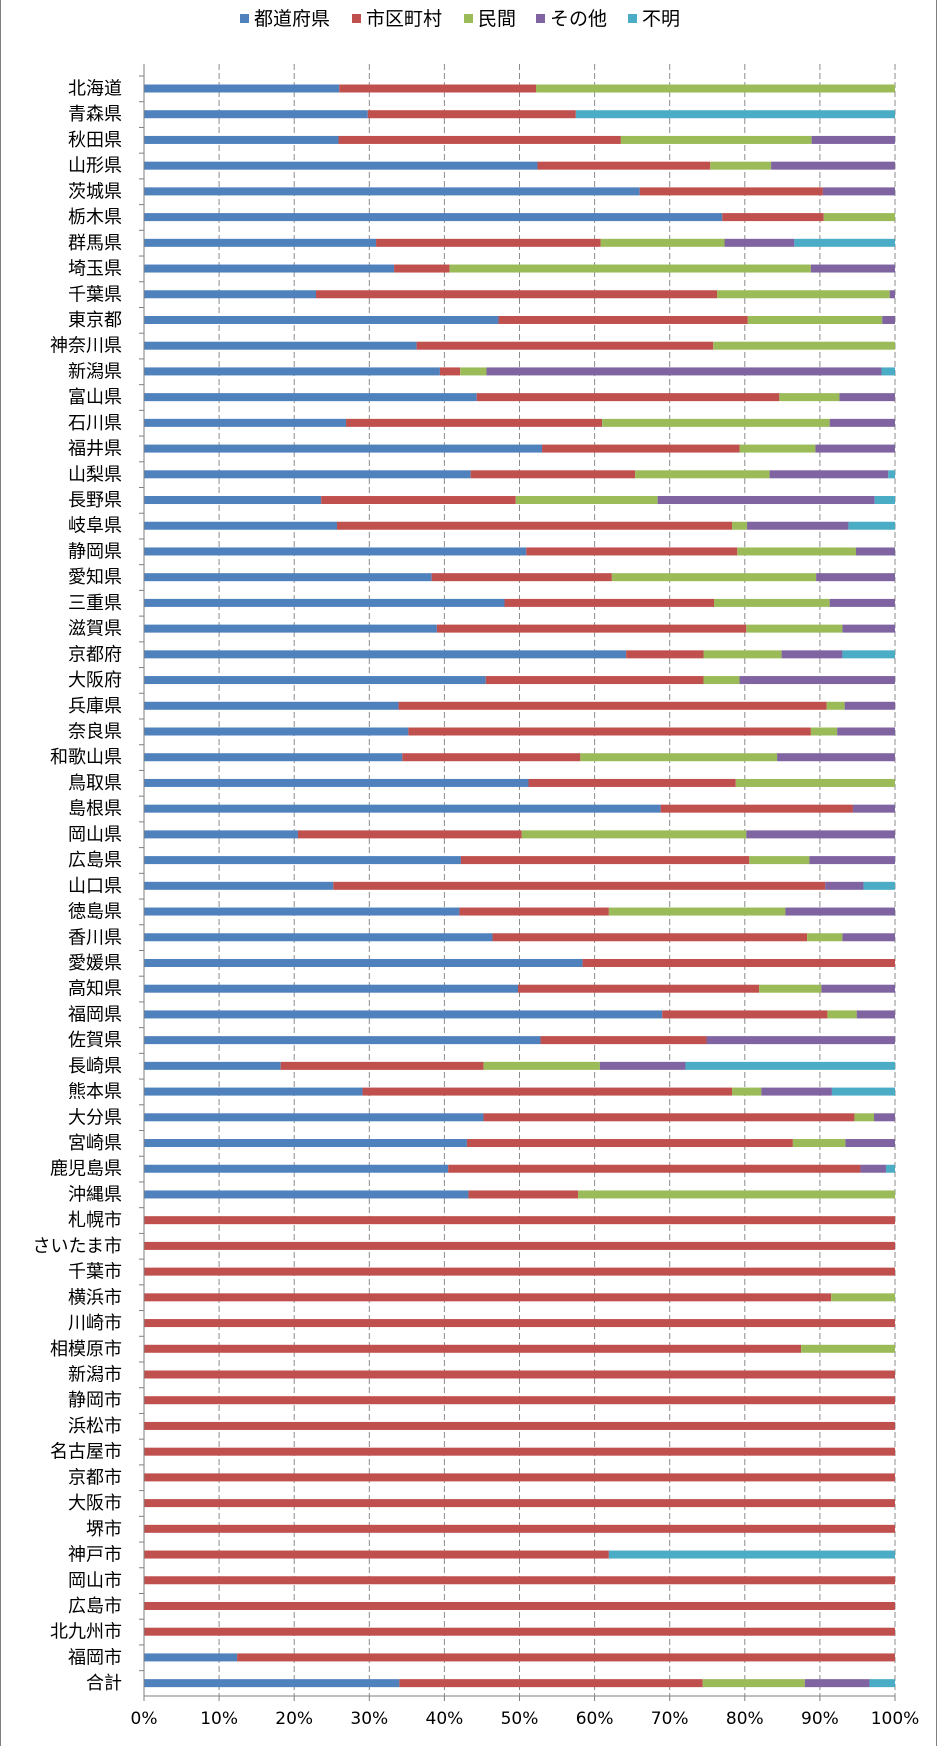 Image resolution: width=937 pixels, height=1750 pixels. What do you see at coordinates (95, 809) in the screenshot?
I see `category-label: 島根県` at bounding box center [95, 809].